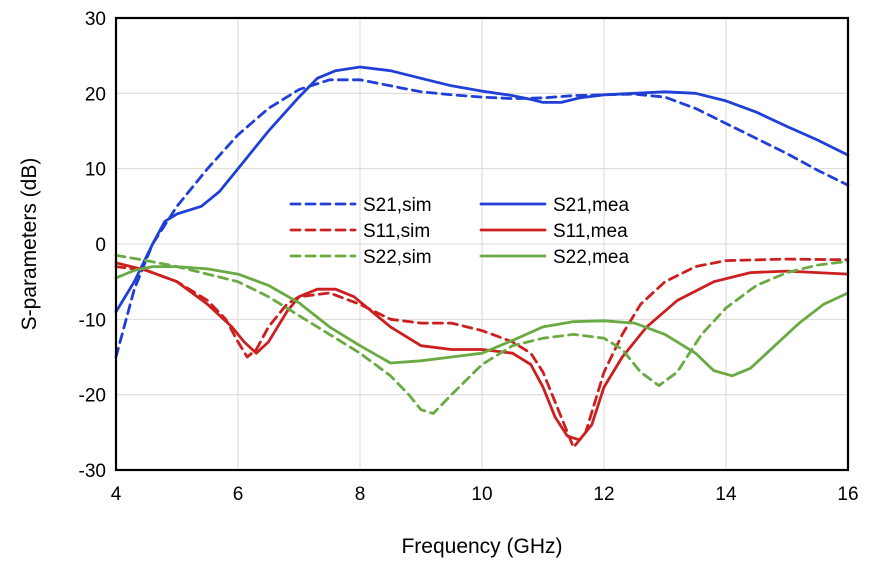  Describe the element at coordinates (397, 257) in the screenshot. I see `legend-label-s22-sim: S22,sim` at that location.